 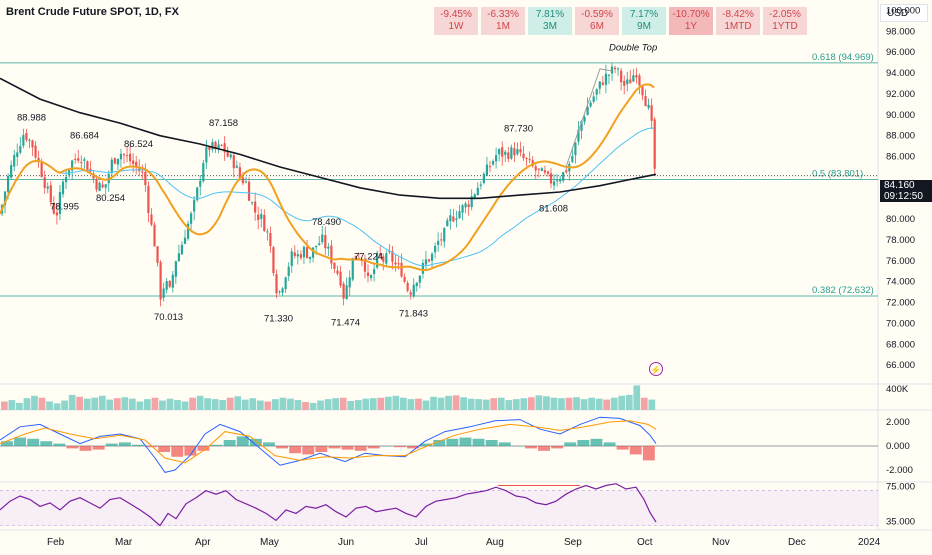 I want to click on time-axis-label: Sep, so click(x=573, y=542).